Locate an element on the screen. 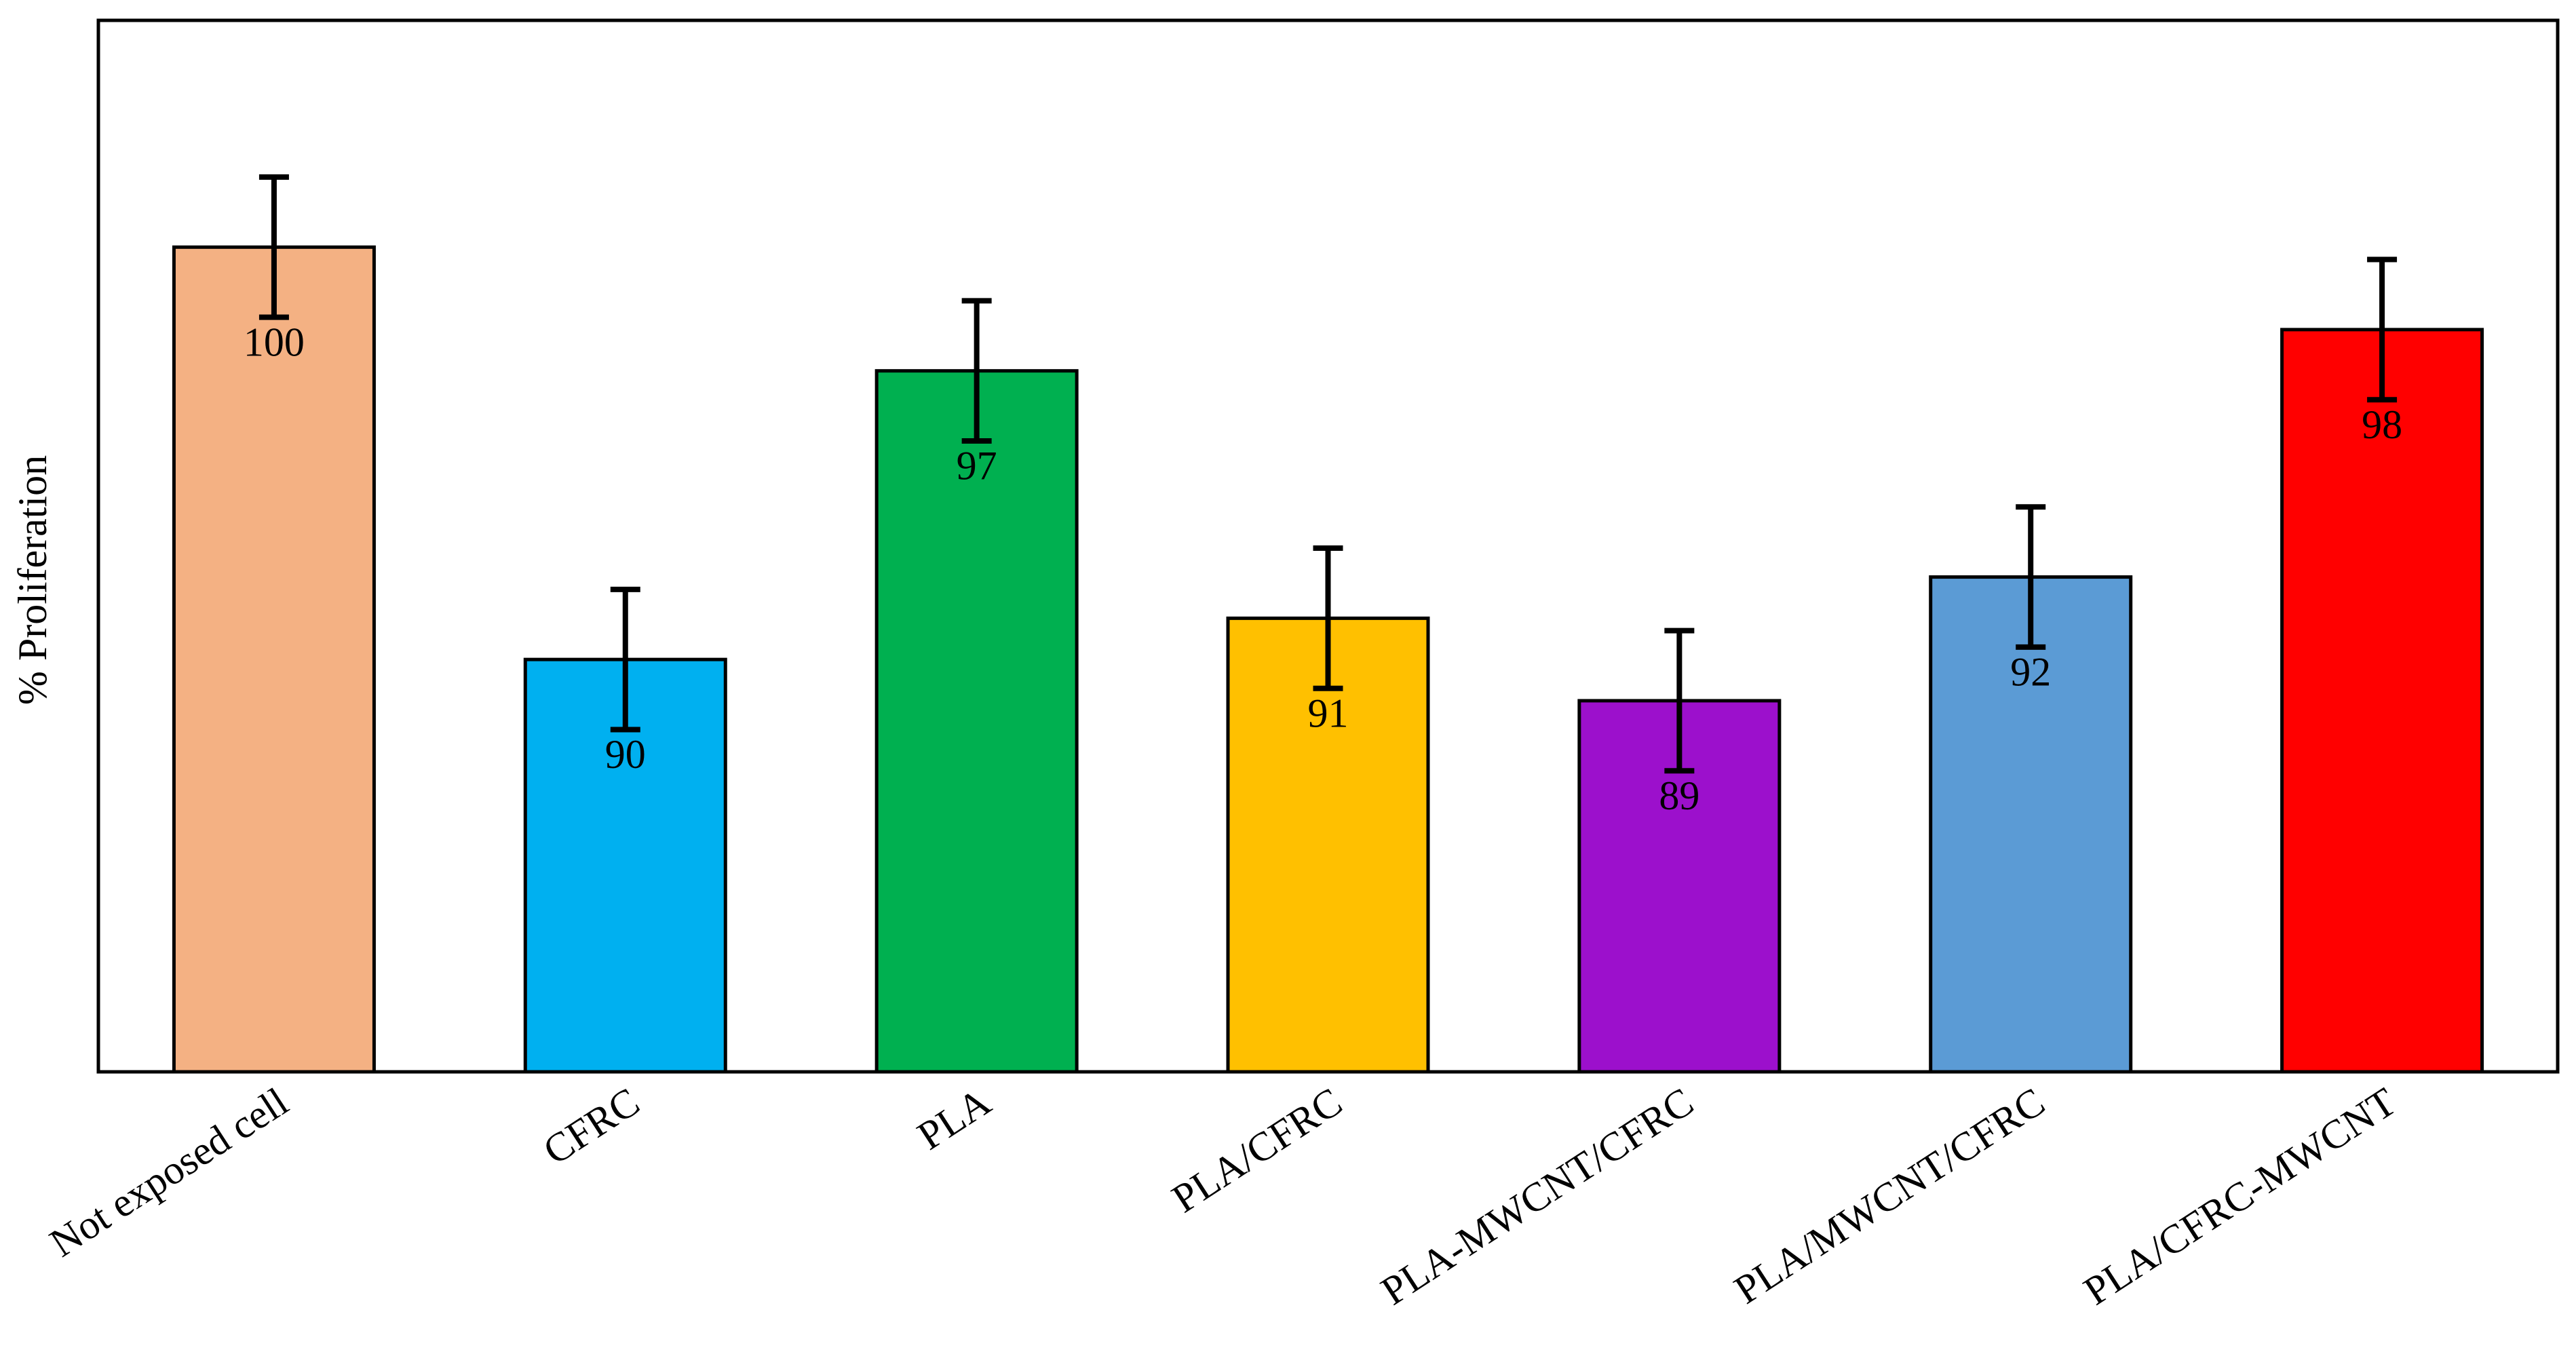 This screenshot has height=1352, width=2576. x-tick-label: CFRC is located at coordinates (591, 1126).